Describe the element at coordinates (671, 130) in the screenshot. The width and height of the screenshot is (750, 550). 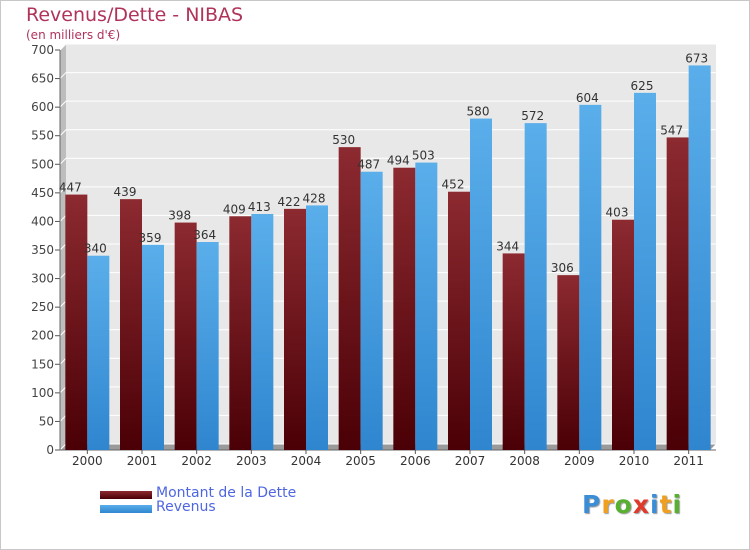
I see `dette-value-label: 547` at that location.